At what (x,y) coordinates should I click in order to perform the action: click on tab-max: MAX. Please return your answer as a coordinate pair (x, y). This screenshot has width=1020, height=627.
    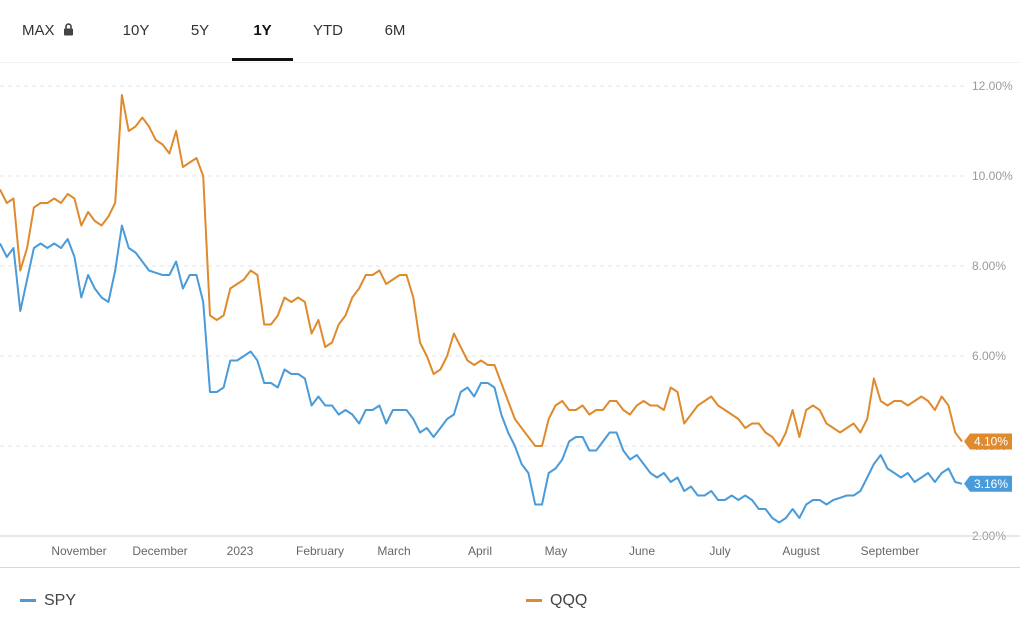
    Looking at the image, I should click on (54, 42).